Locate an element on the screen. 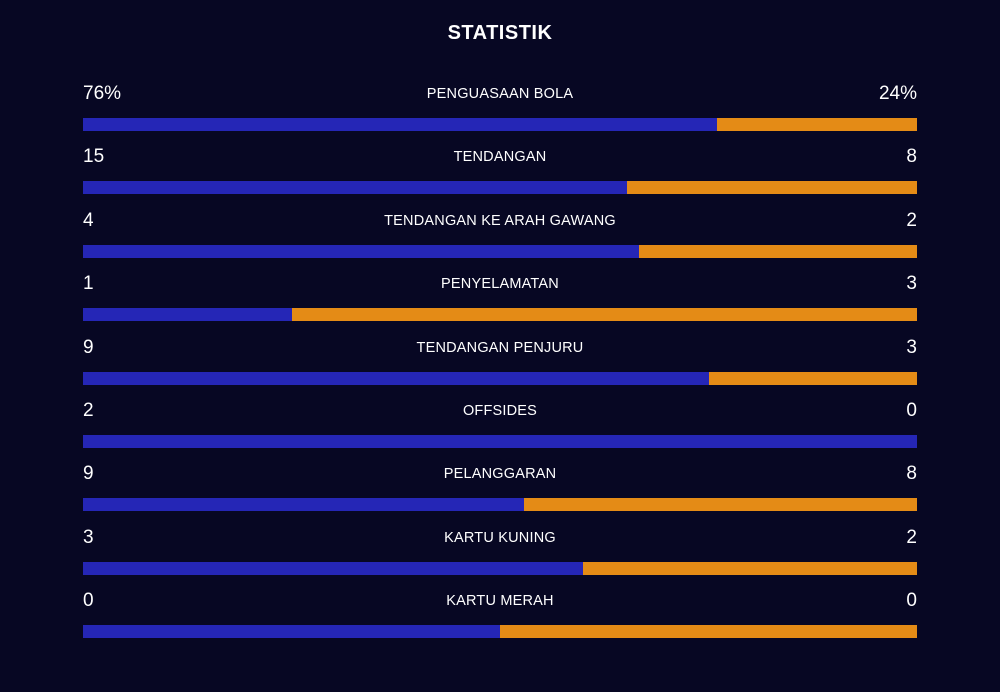 The image size is (1000, 692). stat-header: 9 TENDANGAN PENJURU 3 is located at coordinates (500, 352).